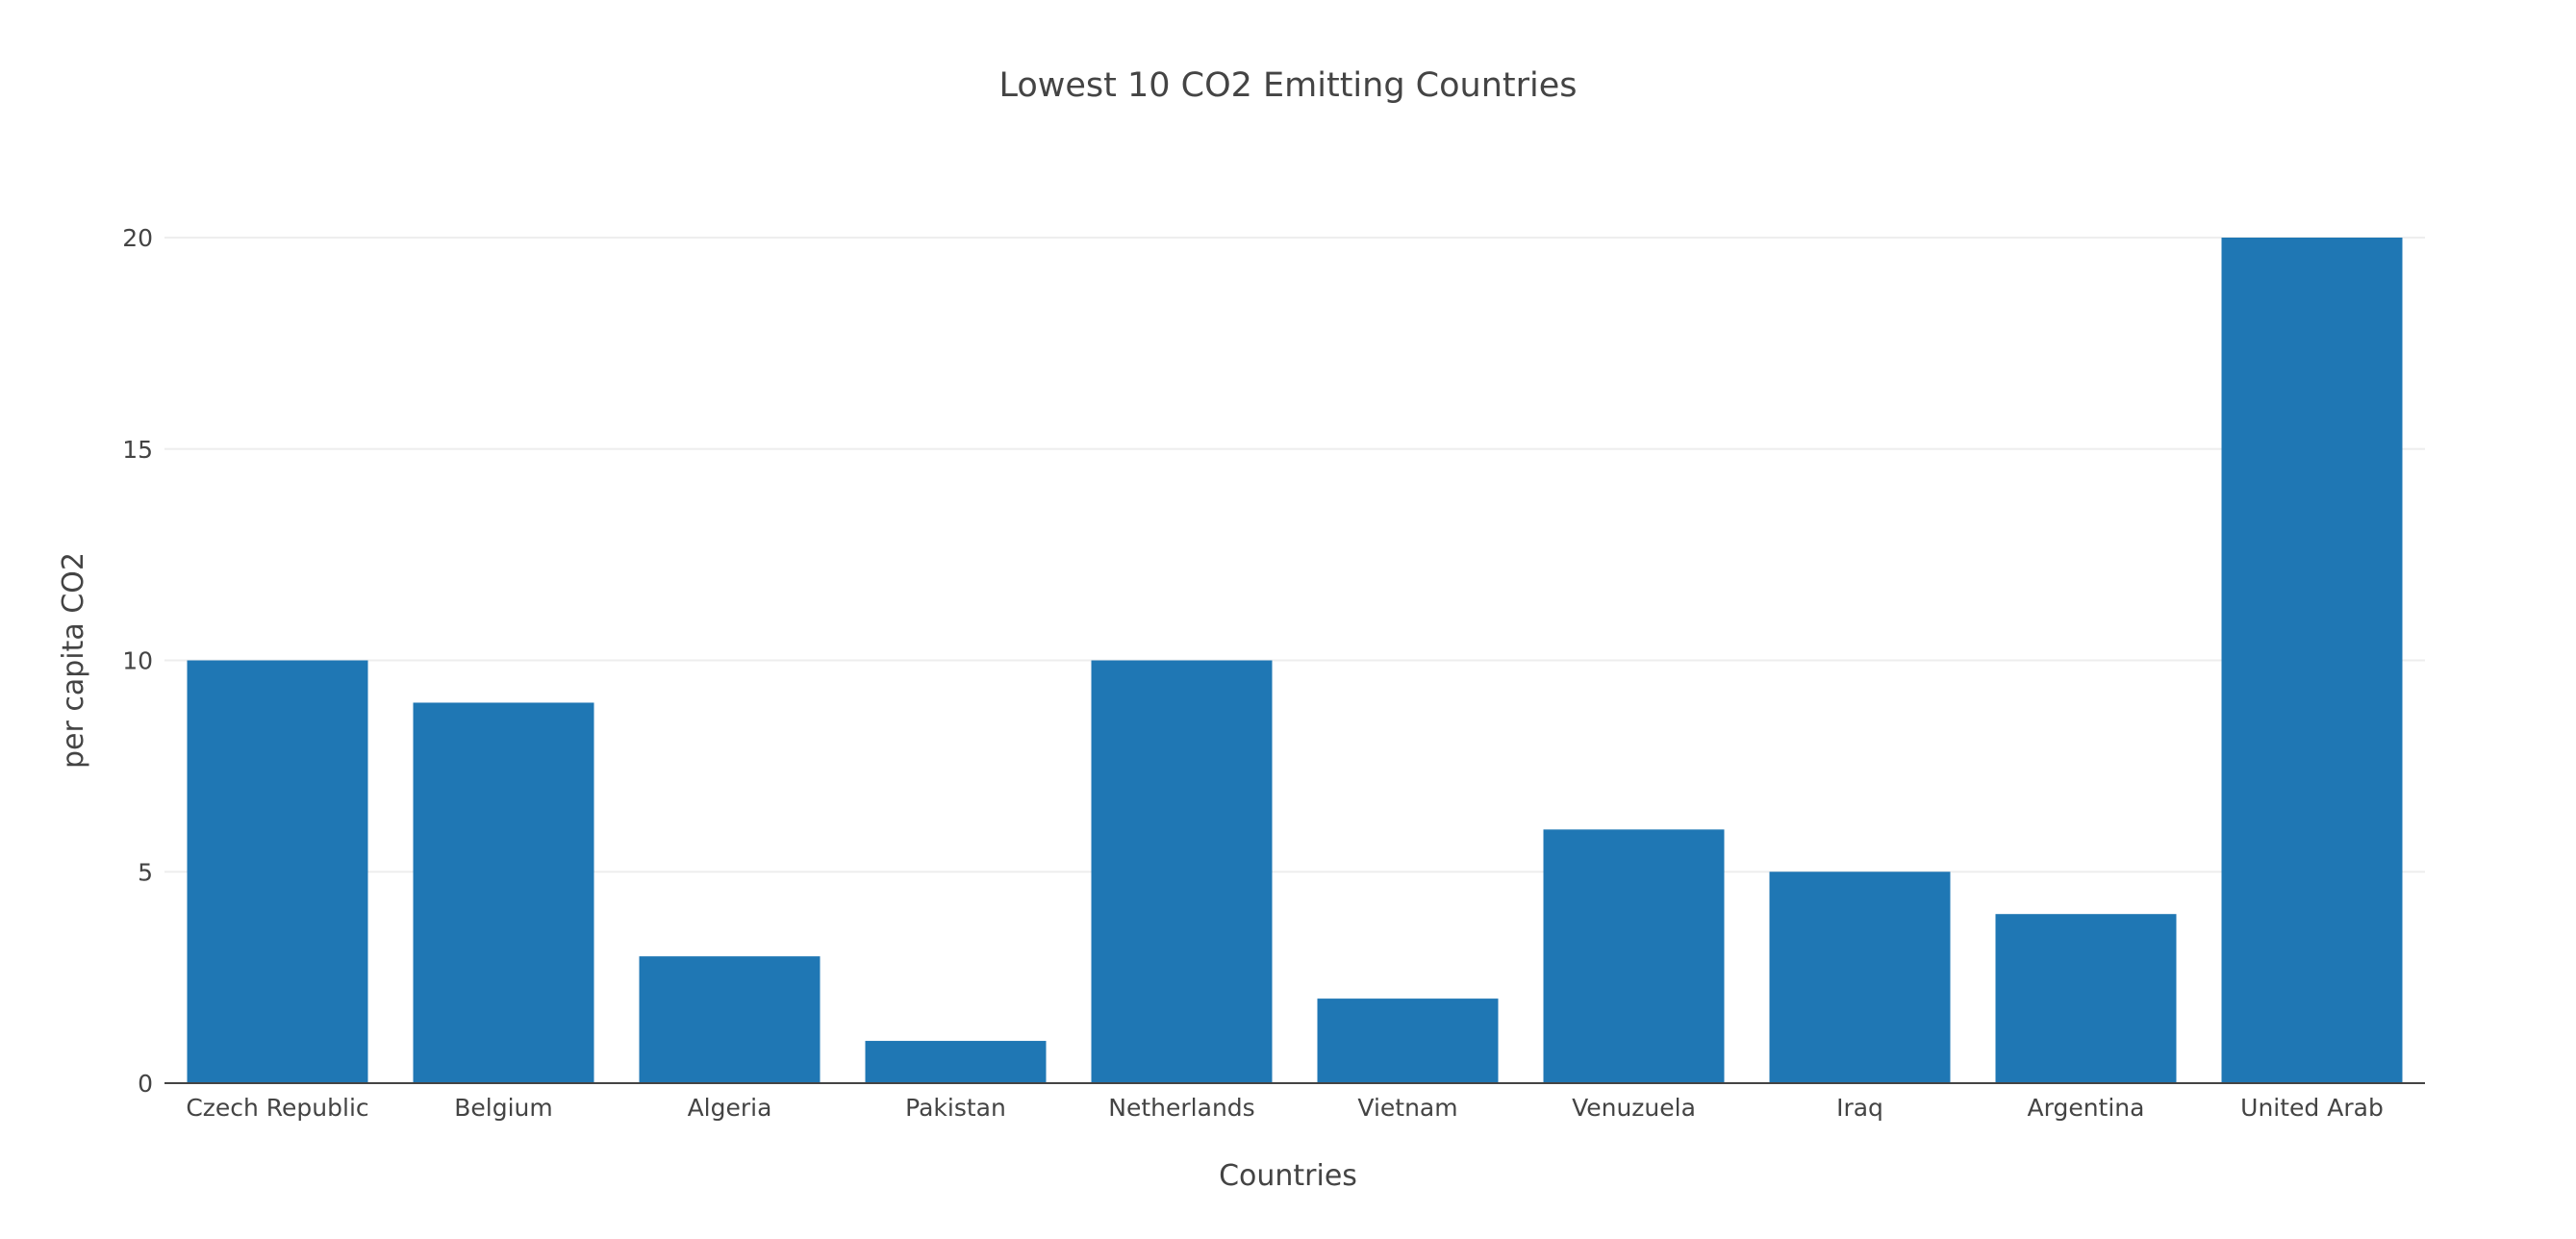 The height and width of the screenshot is (1239, 2576). What do you see at coordinates (503, 1108) in the screenshot?
I see `x-tick-label: Belgium` at bounding box center [503, 1108].